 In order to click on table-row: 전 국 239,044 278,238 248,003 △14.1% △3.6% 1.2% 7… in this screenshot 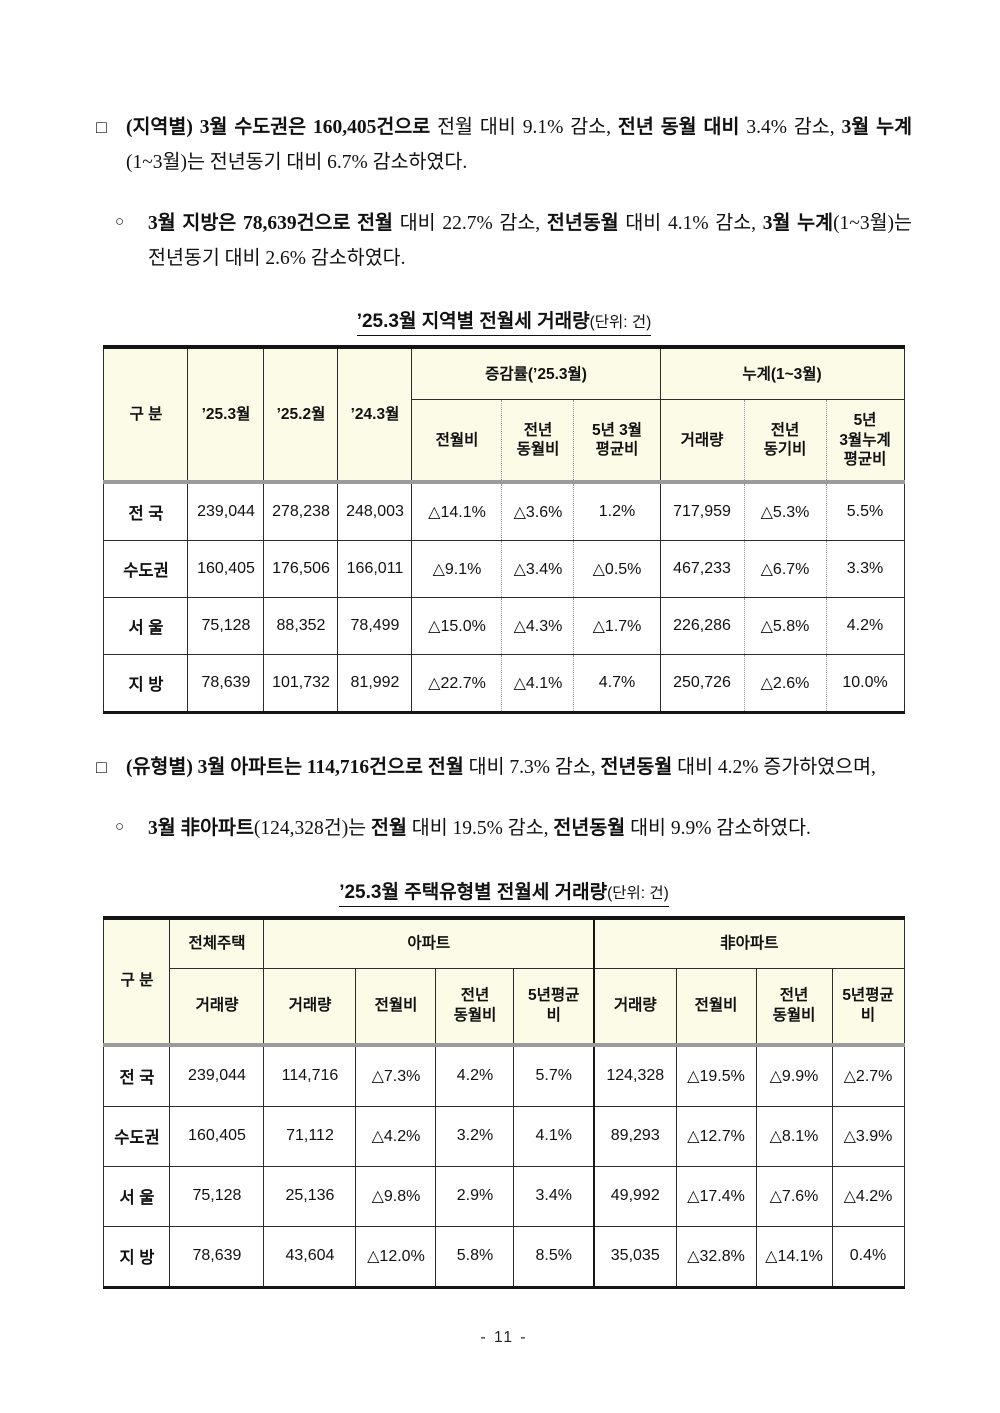, I will do `click(504, 511)`.